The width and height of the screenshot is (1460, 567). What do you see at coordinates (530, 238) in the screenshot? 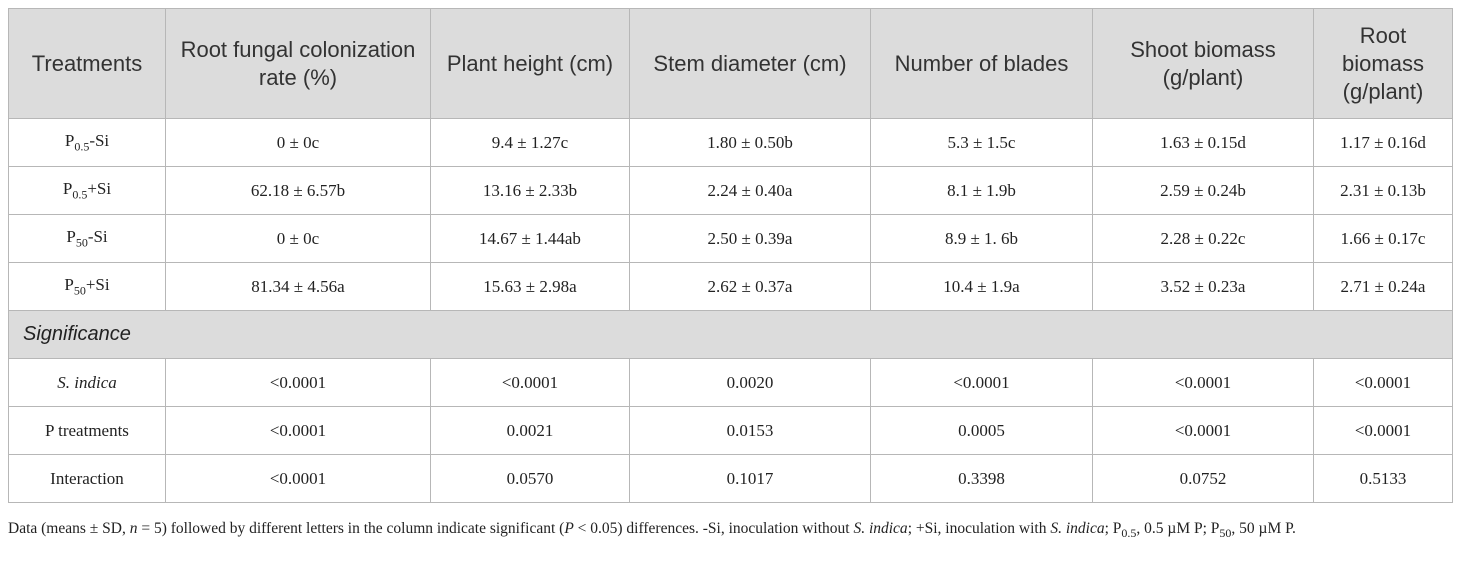
I see `cell: 14.67 ± 1.44ab` at bounding box center [530, 238].